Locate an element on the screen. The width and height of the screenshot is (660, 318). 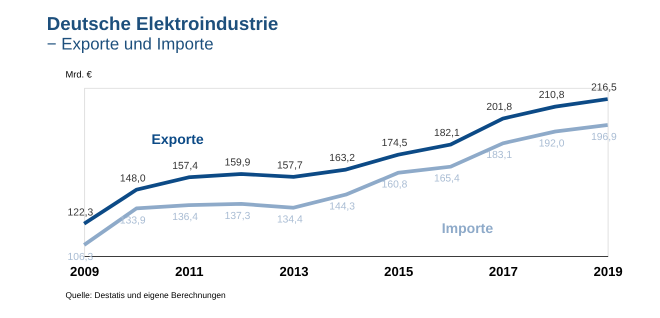
data-label: 136,4 is located at coordinates (185, 218).